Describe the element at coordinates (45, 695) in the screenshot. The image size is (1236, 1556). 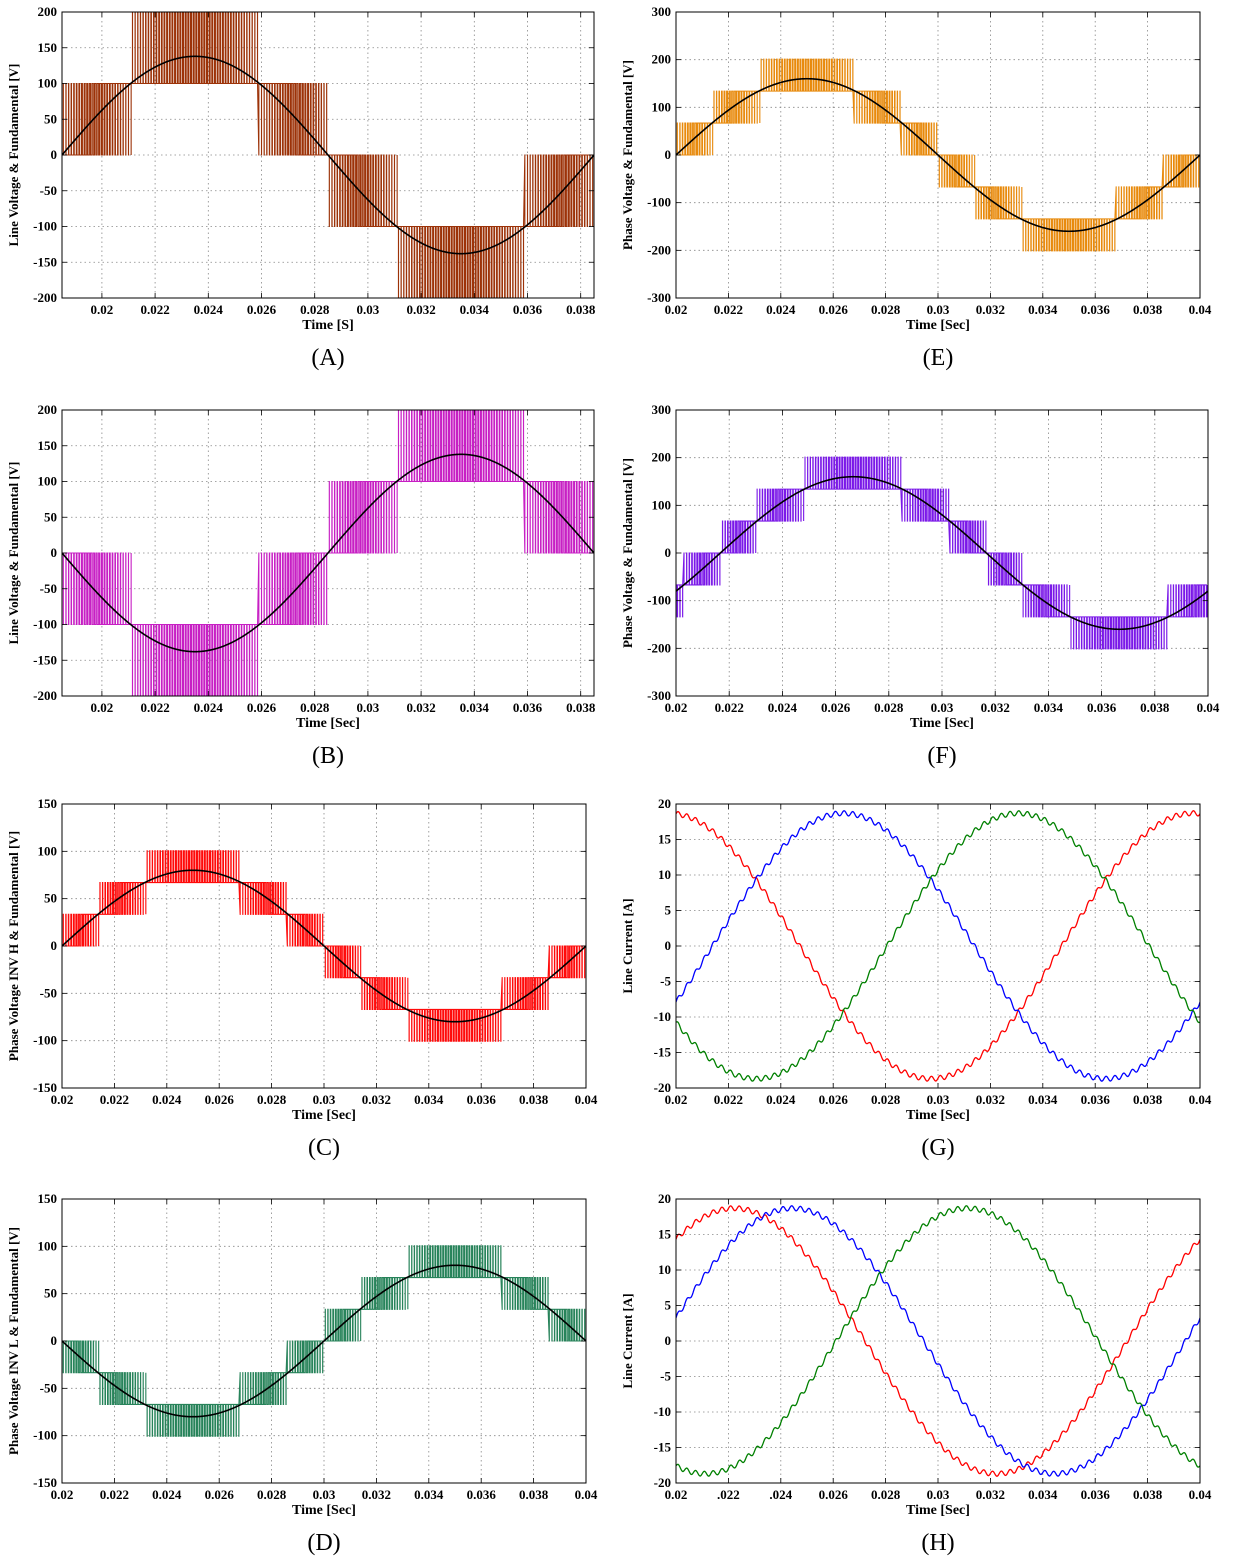
I see `y-tick-label: -200` at that location.